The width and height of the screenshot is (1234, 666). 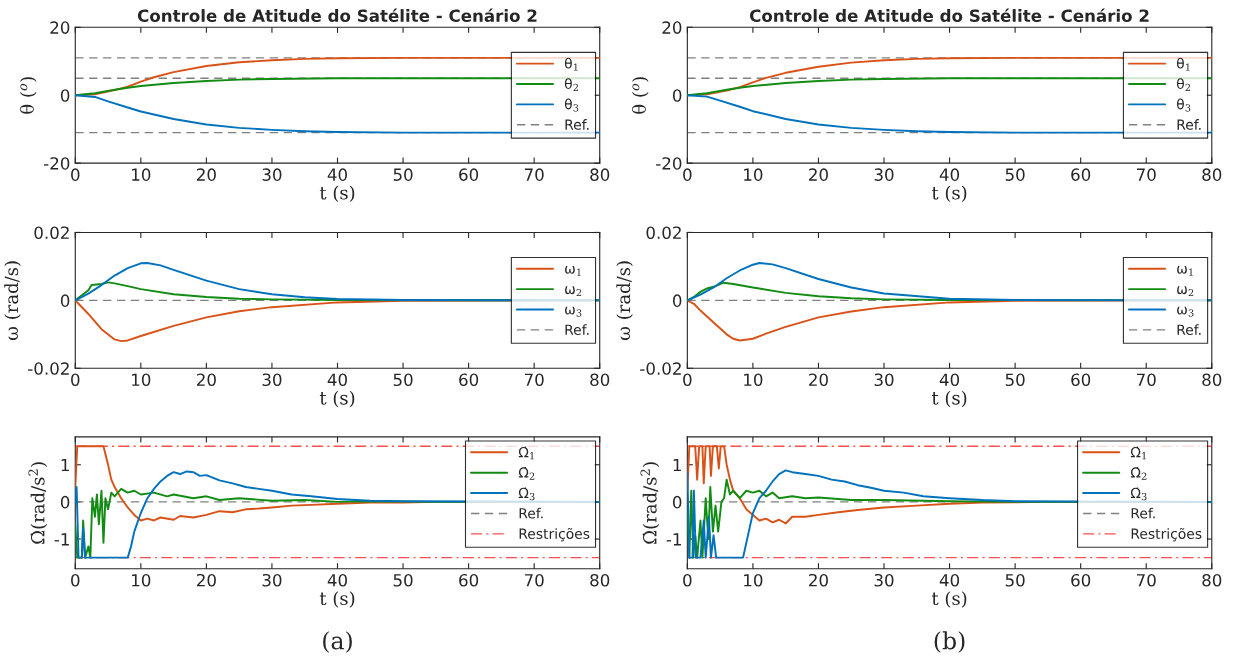 I want to click on legend-label: ω$_{2}$, so click(x=573, y=291).